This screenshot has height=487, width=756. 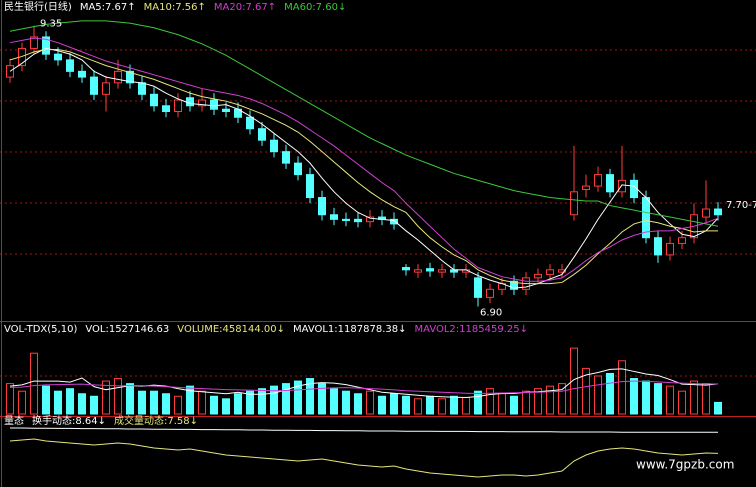 What do you see at coordinates (364, 387) in the screenshot?
I see `indicator-line` at bounding box center [364, 387].